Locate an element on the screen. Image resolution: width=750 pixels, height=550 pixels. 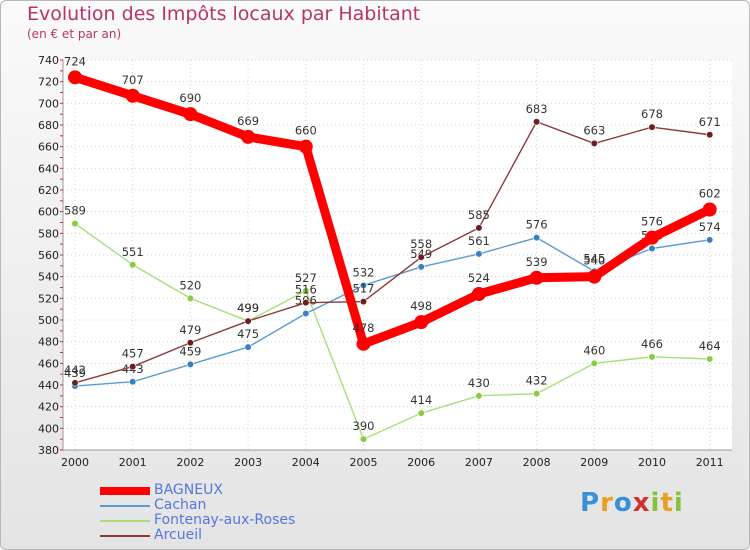
y-tick-label: 380 is located at coordinates (48, 450).